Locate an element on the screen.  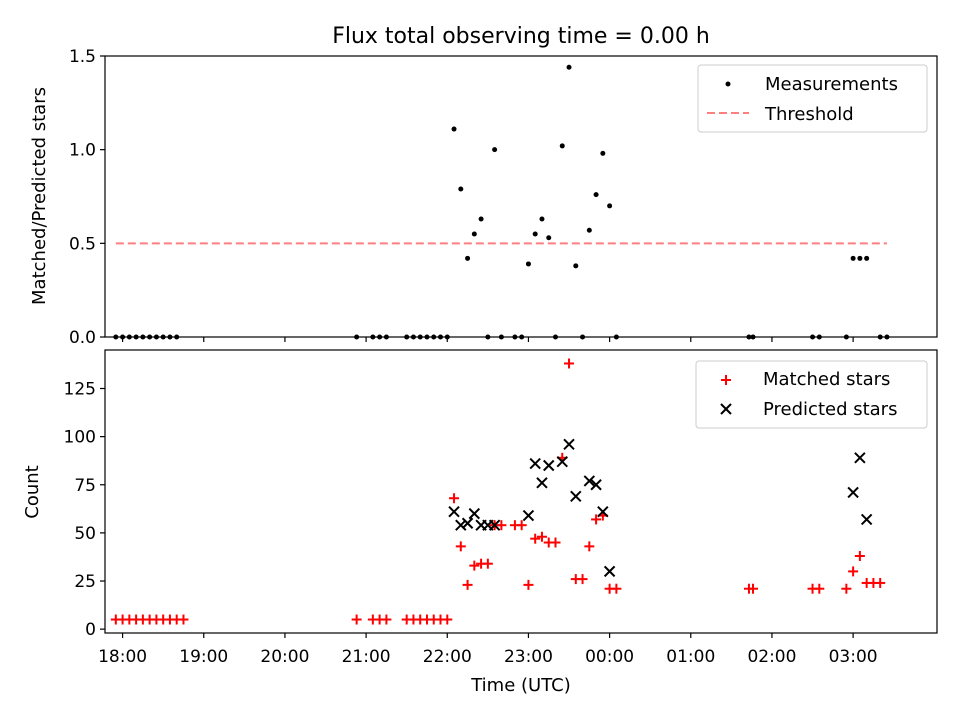
bottom-ytick-label: 75 is located at coordinates (85, 486).